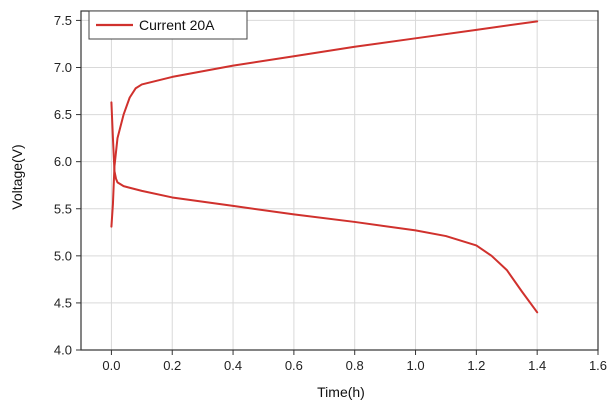  I want to click on y-tick-label: 5.5, so click(63, 208).